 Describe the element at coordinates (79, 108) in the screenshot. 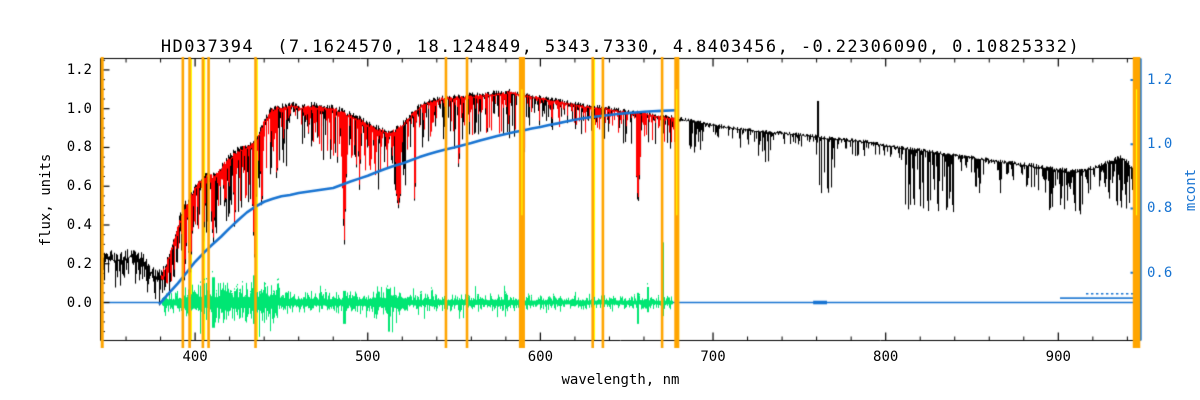

I see `flux-tick-label-1.0: 1.0` at that location.